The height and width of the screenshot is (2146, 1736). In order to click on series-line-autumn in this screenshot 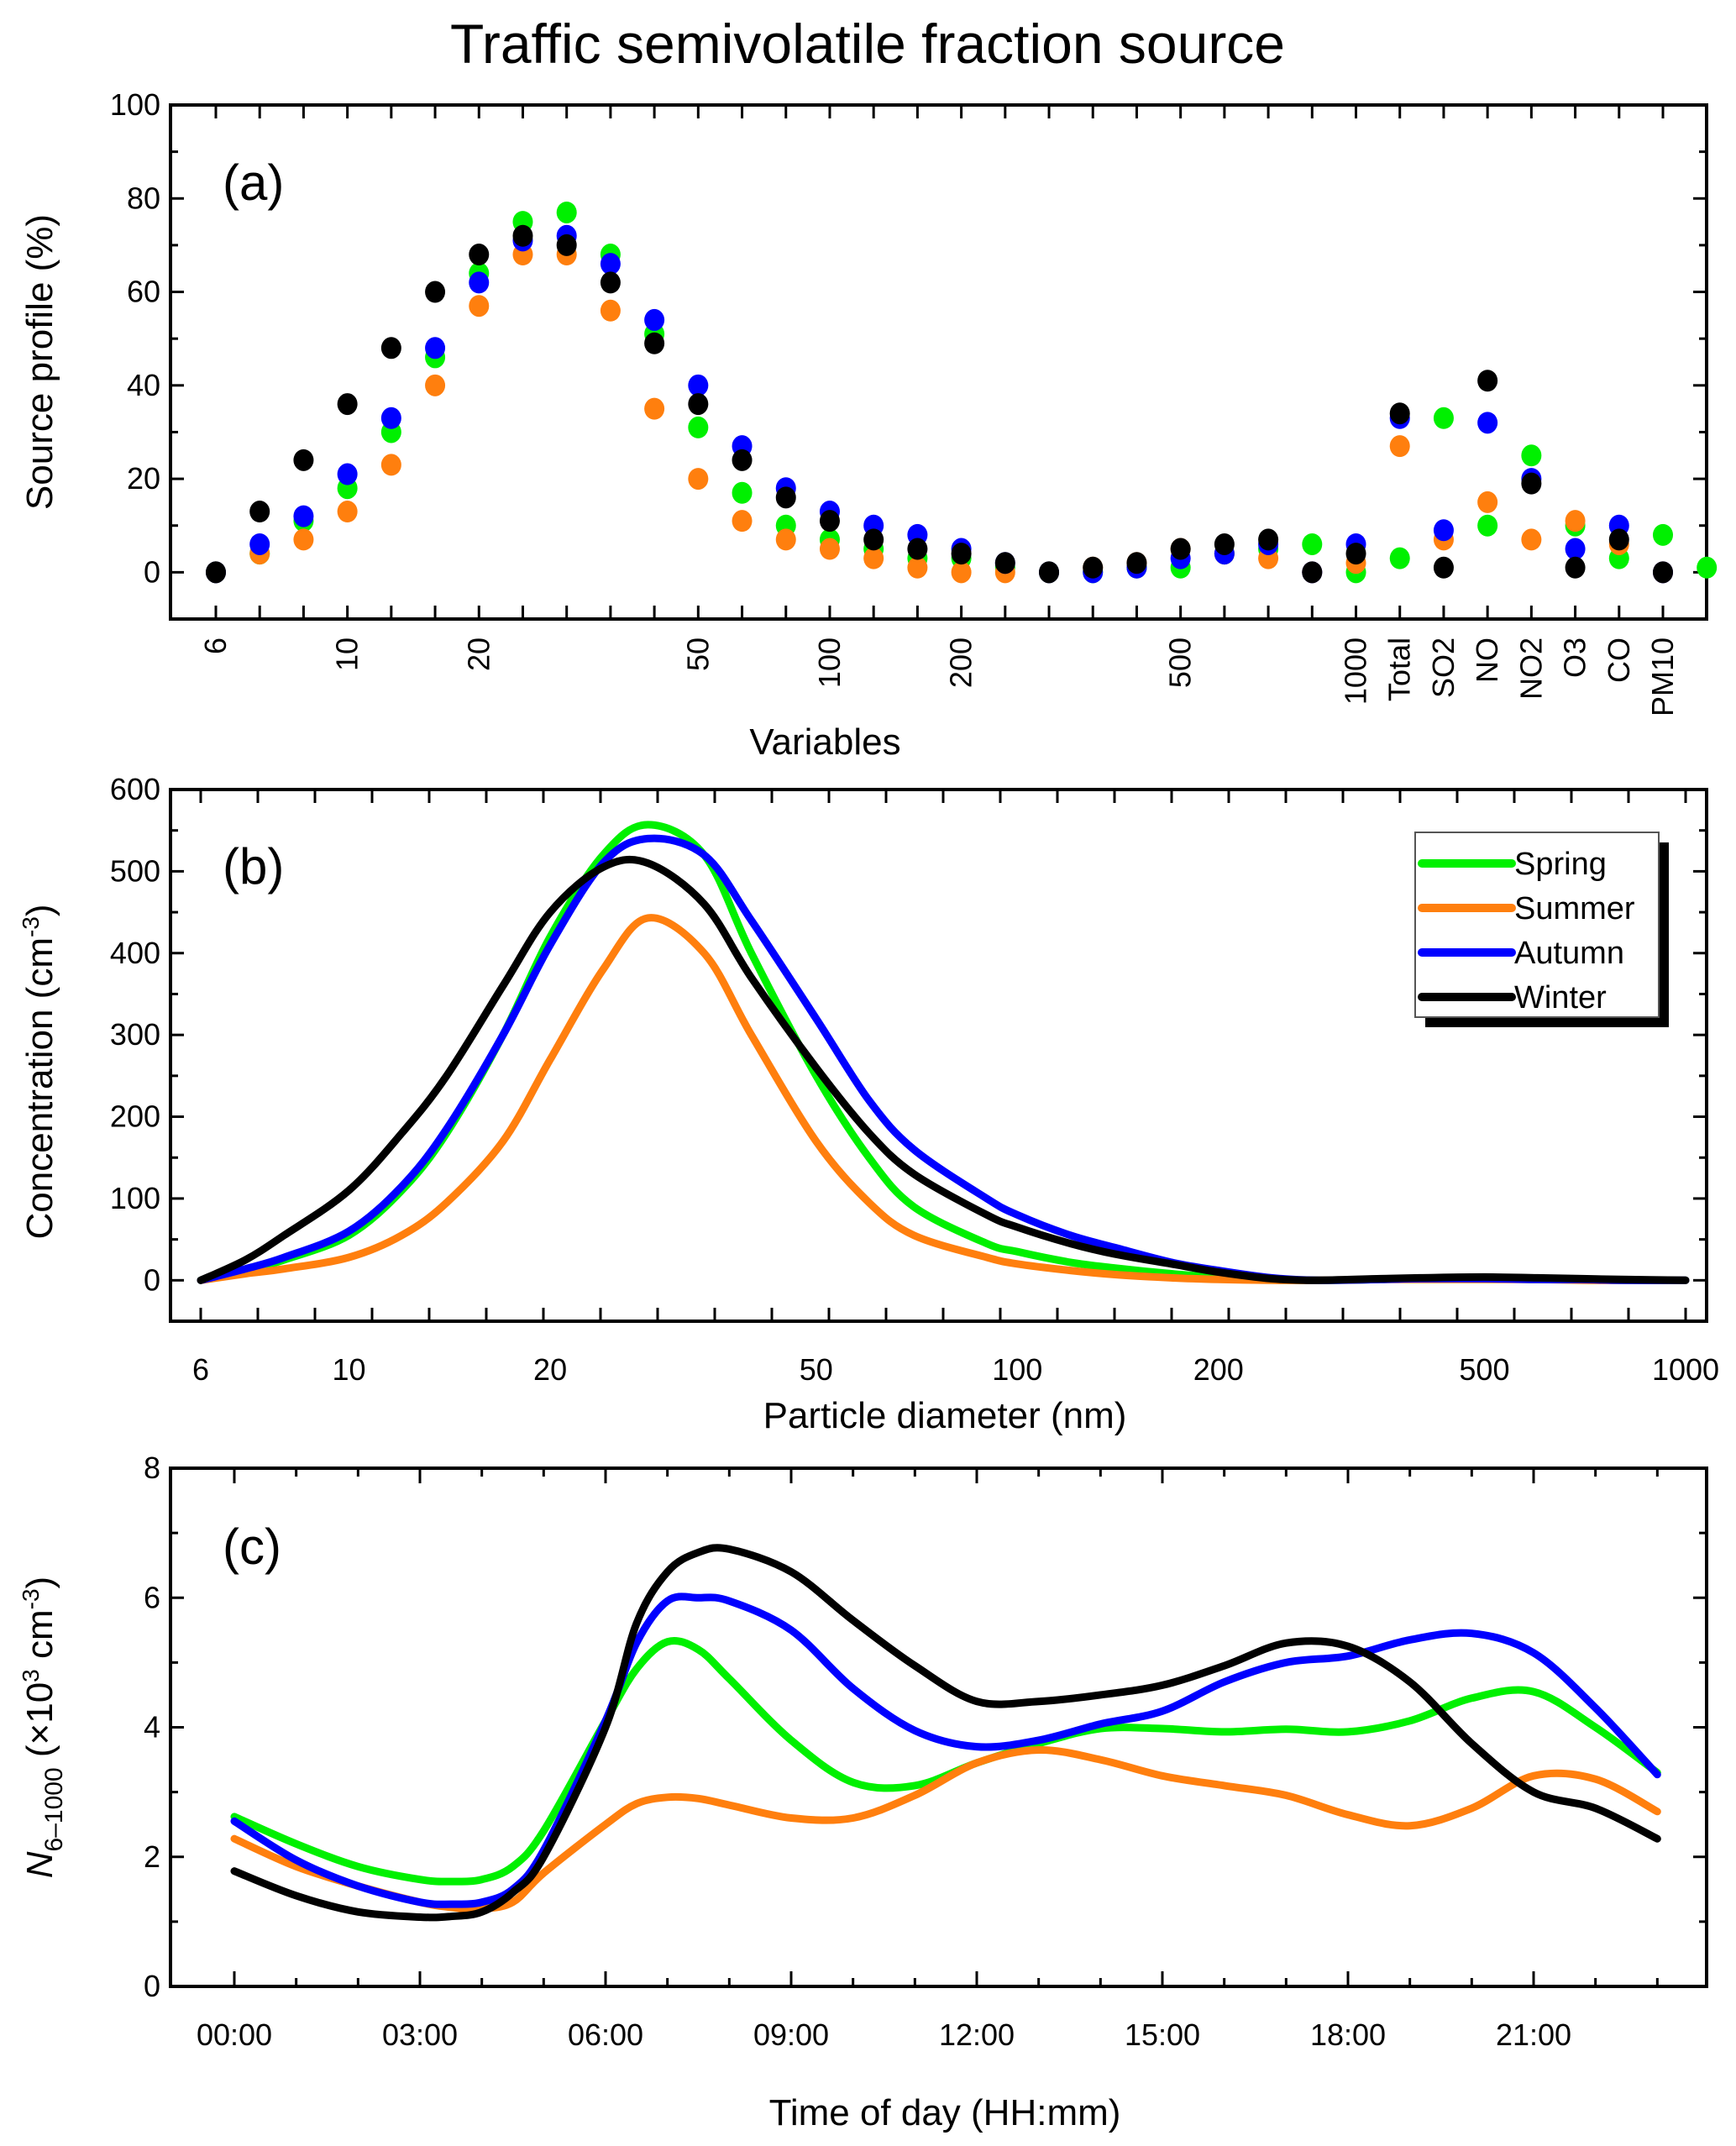, I will do `click(945, 1750)`.